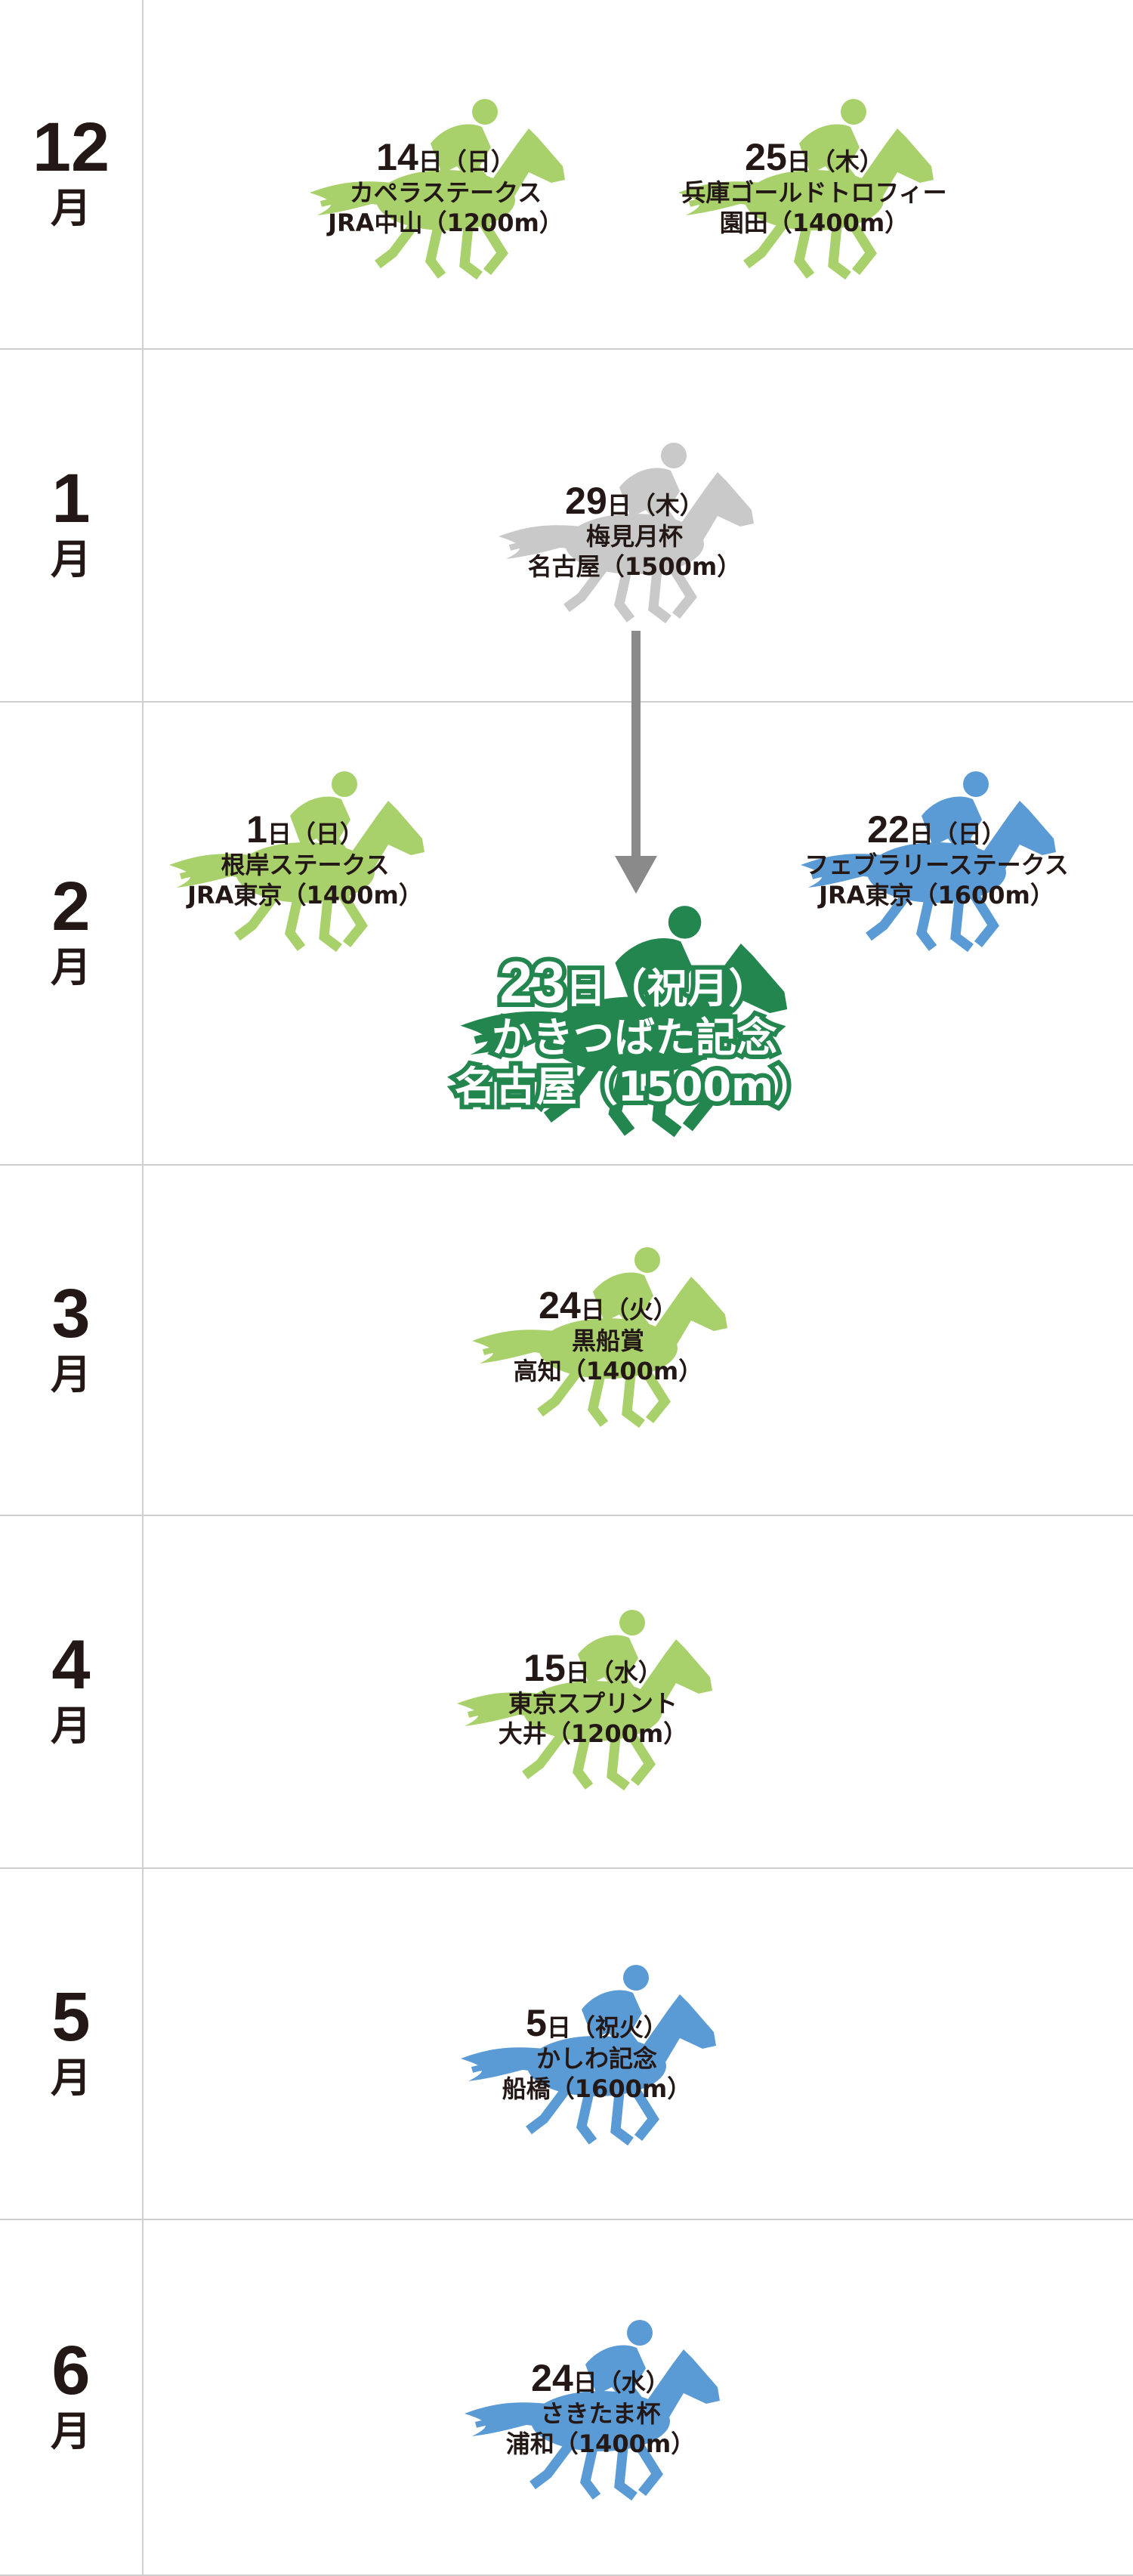 This screenshot has height=2576, width=1133. I want to click on race-event: 29日（木） 梅見月杯 名古屋（1500m）, so click(634, 528).